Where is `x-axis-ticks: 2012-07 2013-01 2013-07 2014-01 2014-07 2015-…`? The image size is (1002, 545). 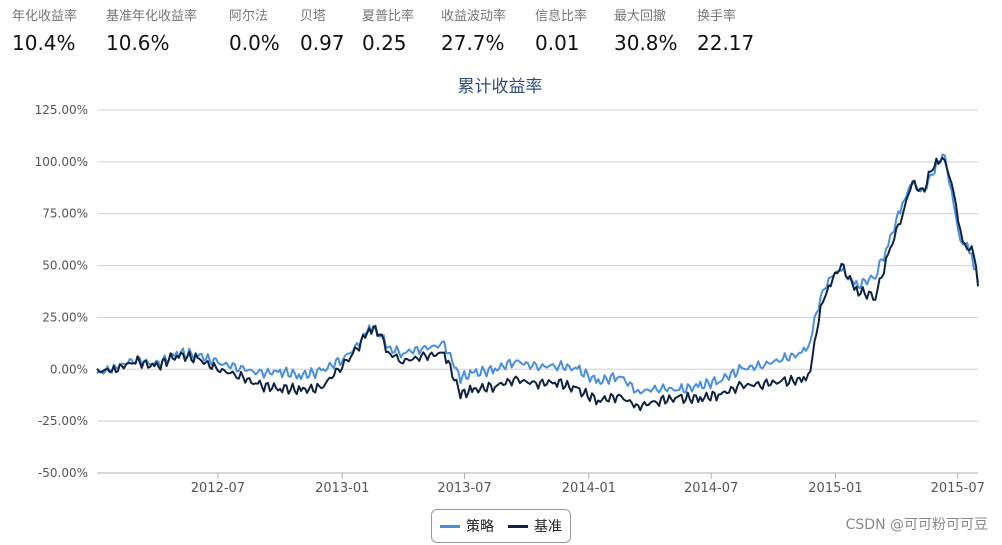
x-axis-ticks: 2012-07 2013-01 2013-07 2014-01 2014-07 2015-… is located at coordinates (588, 484).